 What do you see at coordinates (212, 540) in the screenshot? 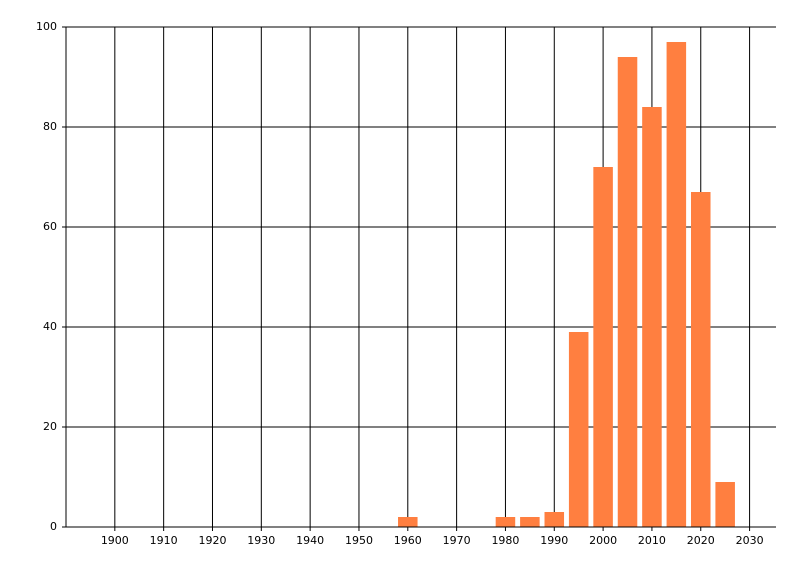
I see `x-tick-label: 1920` at bounding box center [212, 540].